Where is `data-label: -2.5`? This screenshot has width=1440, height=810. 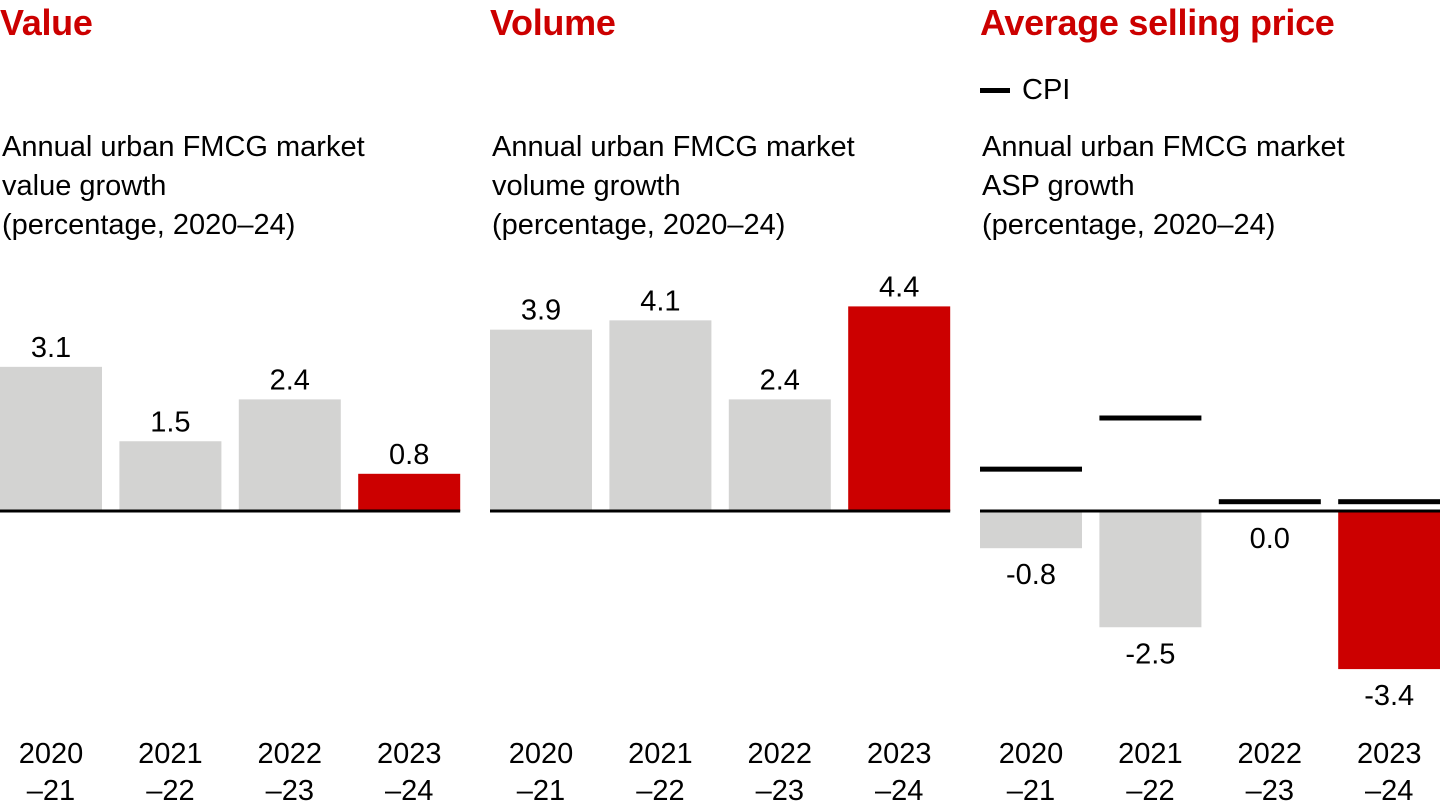
data-label: -2.5 is located at coordinates (1150, 654).